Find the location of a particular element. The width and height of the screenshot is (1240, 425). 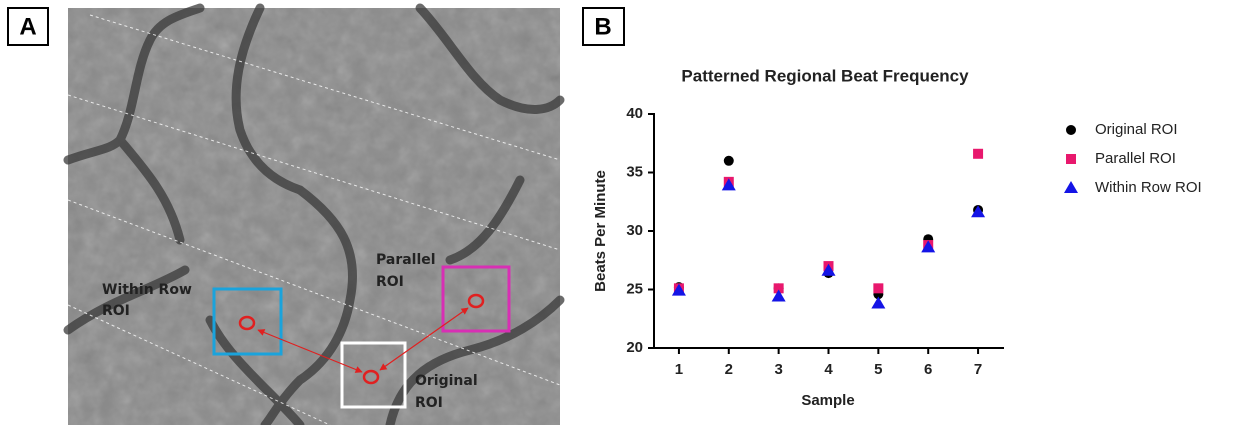

y-tick-label: 35 is located at coordinates (634, 171).